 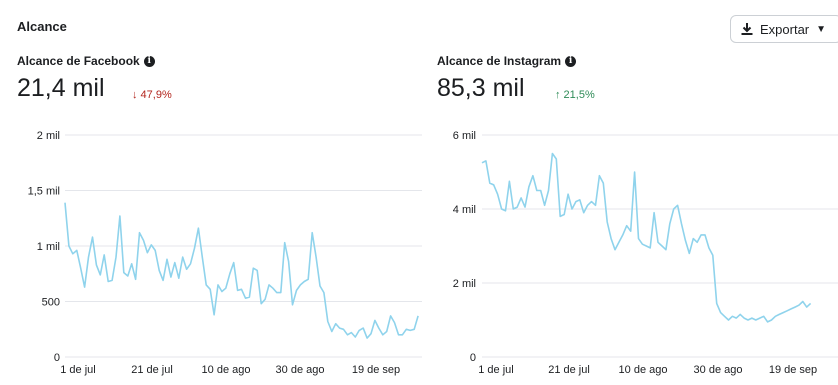 I want to click on caret-down-icon: ▼, so click(x=821, y=29).